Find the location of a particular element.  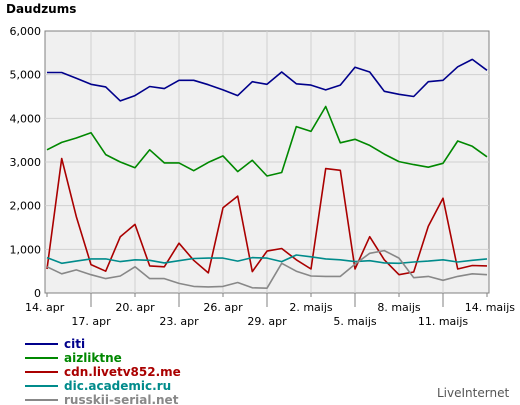

x-tick-label: 26. apr is located at coordinates (223, 307).